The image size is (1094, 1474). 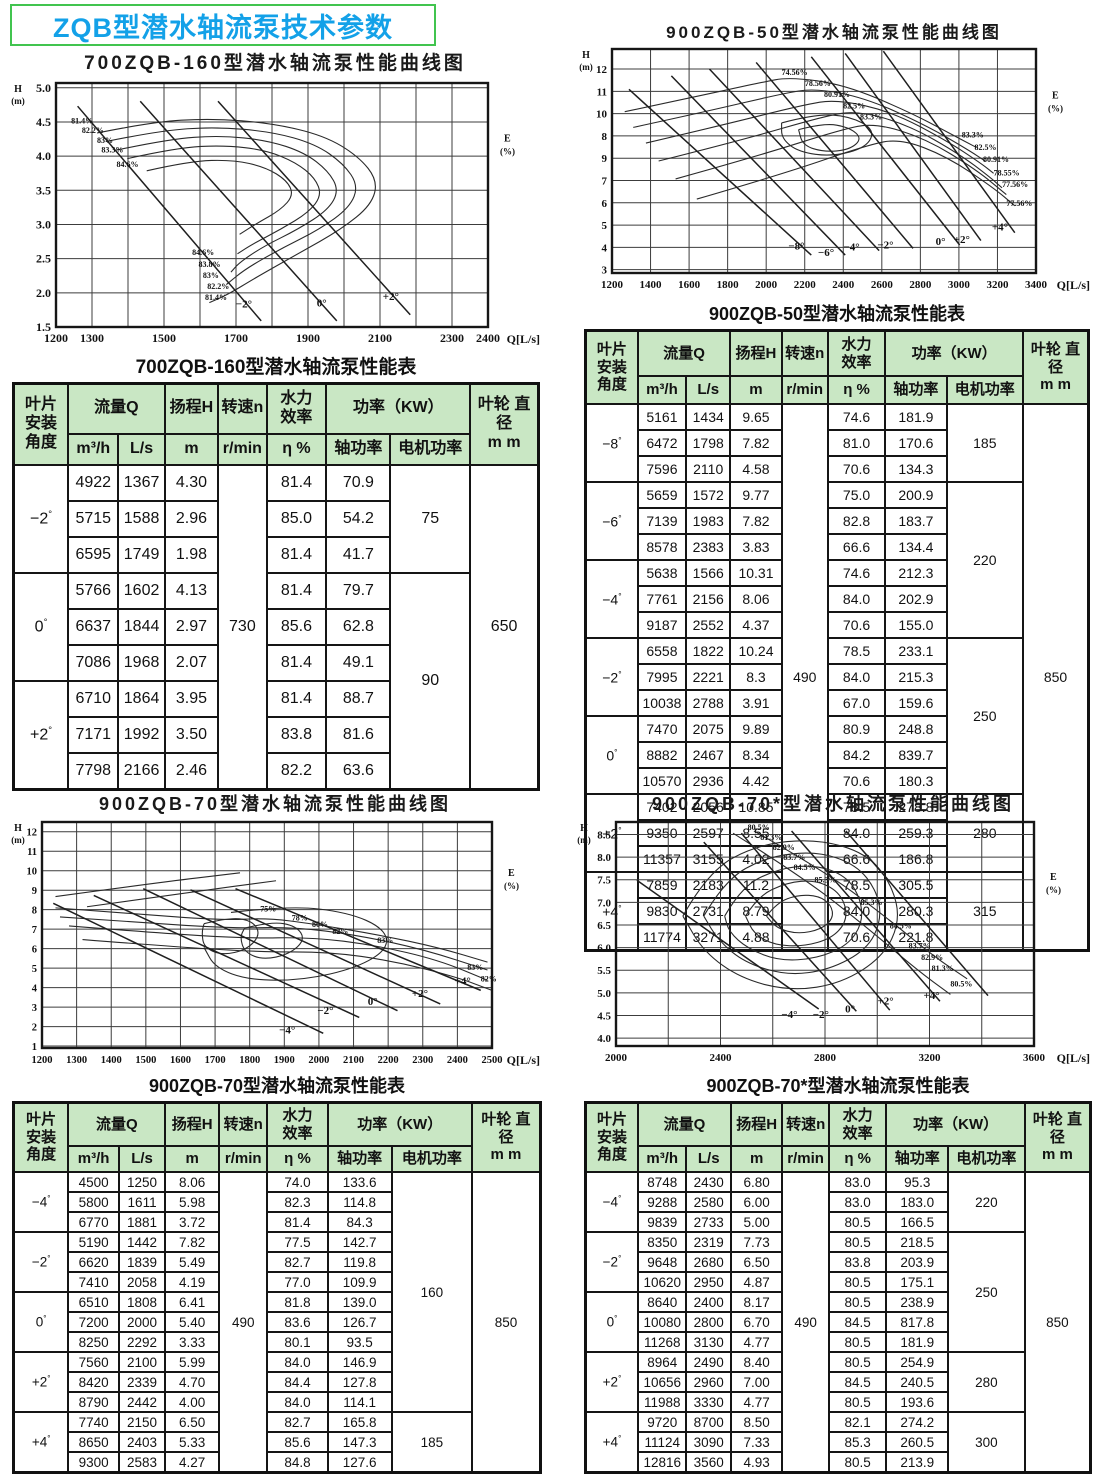 What do you see at coordinates (708, 1462) in the screenshot?
I see `cell-flow-ls: 3560` at bounding box center [708, 1462].